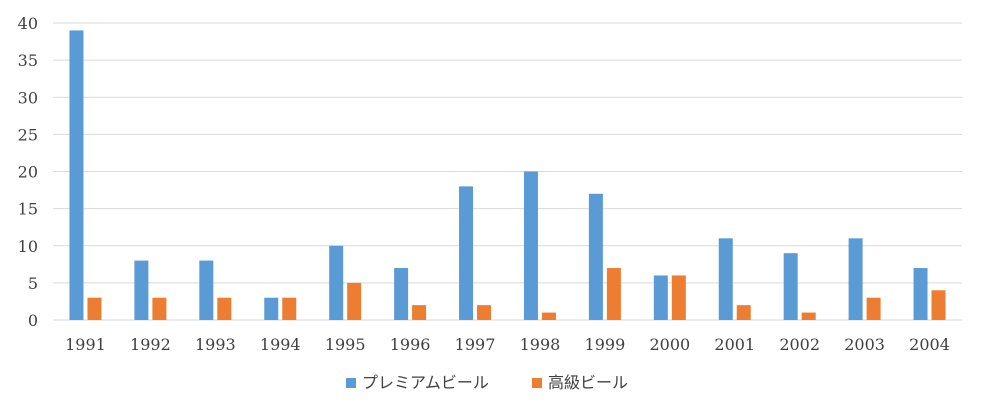 This screenshot has width=985, height=416. What do you see at coordinates (873, 308) in the screenshot?
I see `bar-luxury-2003` at bounding box center [873, 308].